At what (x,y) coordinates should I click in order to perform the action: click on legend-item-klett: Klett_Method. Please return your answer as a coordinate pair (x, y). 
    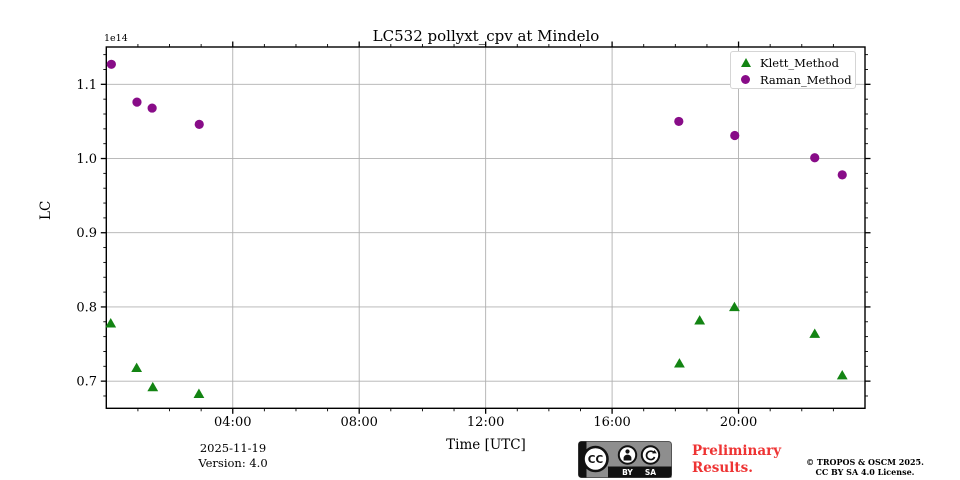
    Looking at the image, I should click on (797, 62).